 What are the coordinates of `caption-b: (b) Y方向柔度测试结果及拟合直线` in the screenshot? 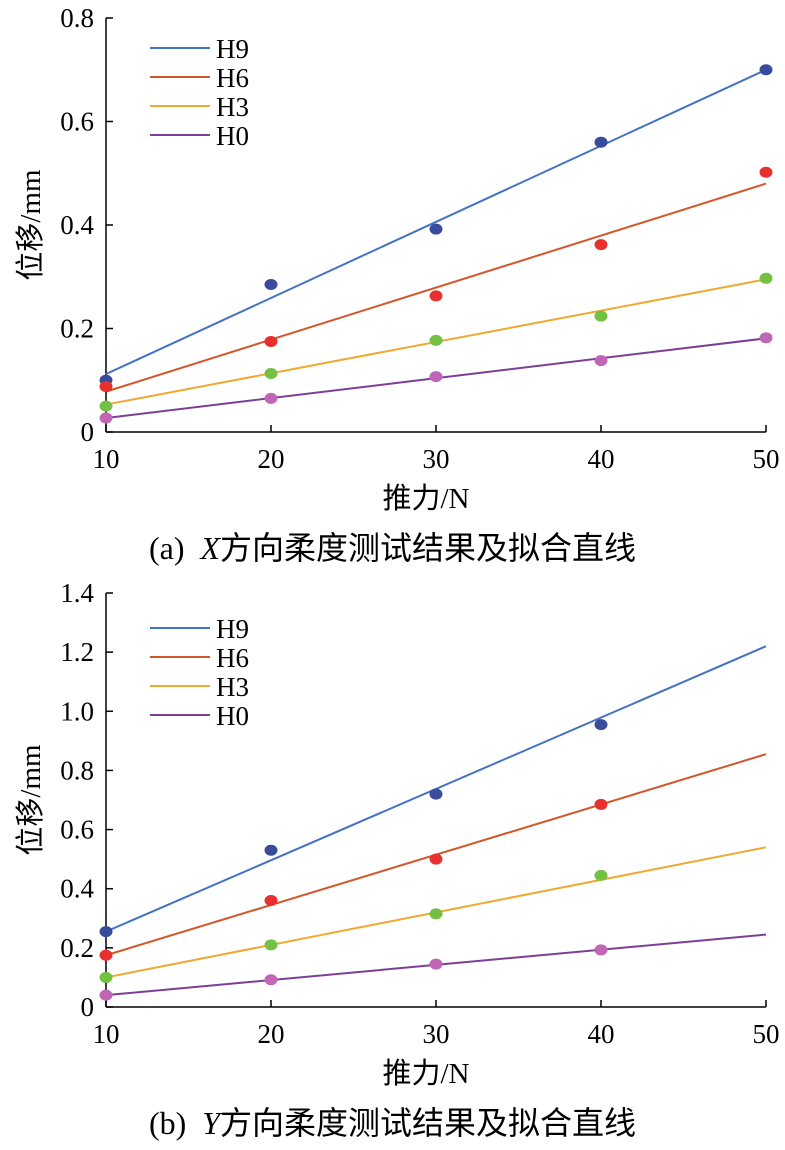 It's located at (392, 1123).